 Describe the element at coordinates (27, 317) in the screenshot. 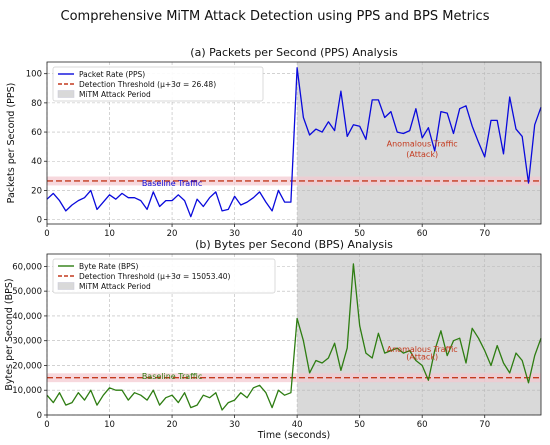

I see `y-tick-label: 40,000` at that location.